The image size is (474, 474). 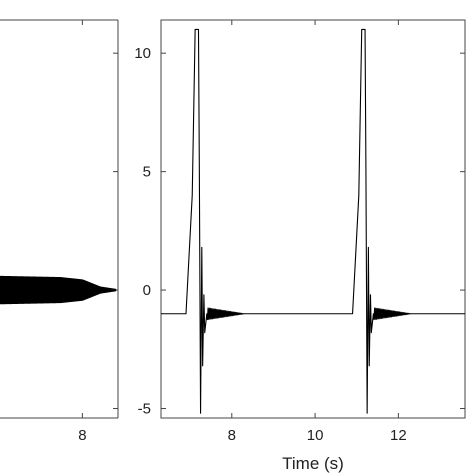 What do you see at coordinates (82, 435) in the screenshot?
I see `left-x-tick-label: 8` at bounding box center [82, 435].